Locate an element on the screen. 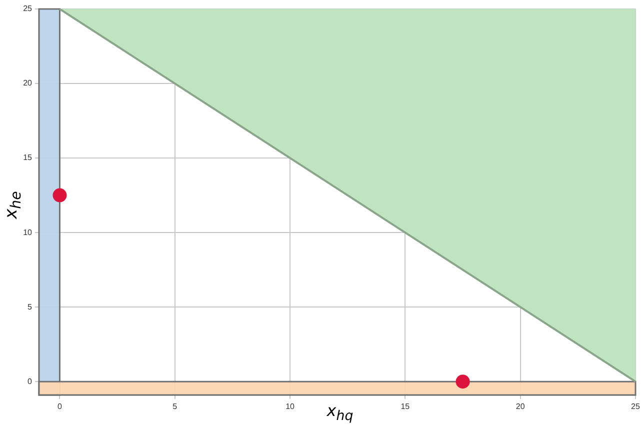  y-tick-label: 15 is located at coordinates (28, 157).